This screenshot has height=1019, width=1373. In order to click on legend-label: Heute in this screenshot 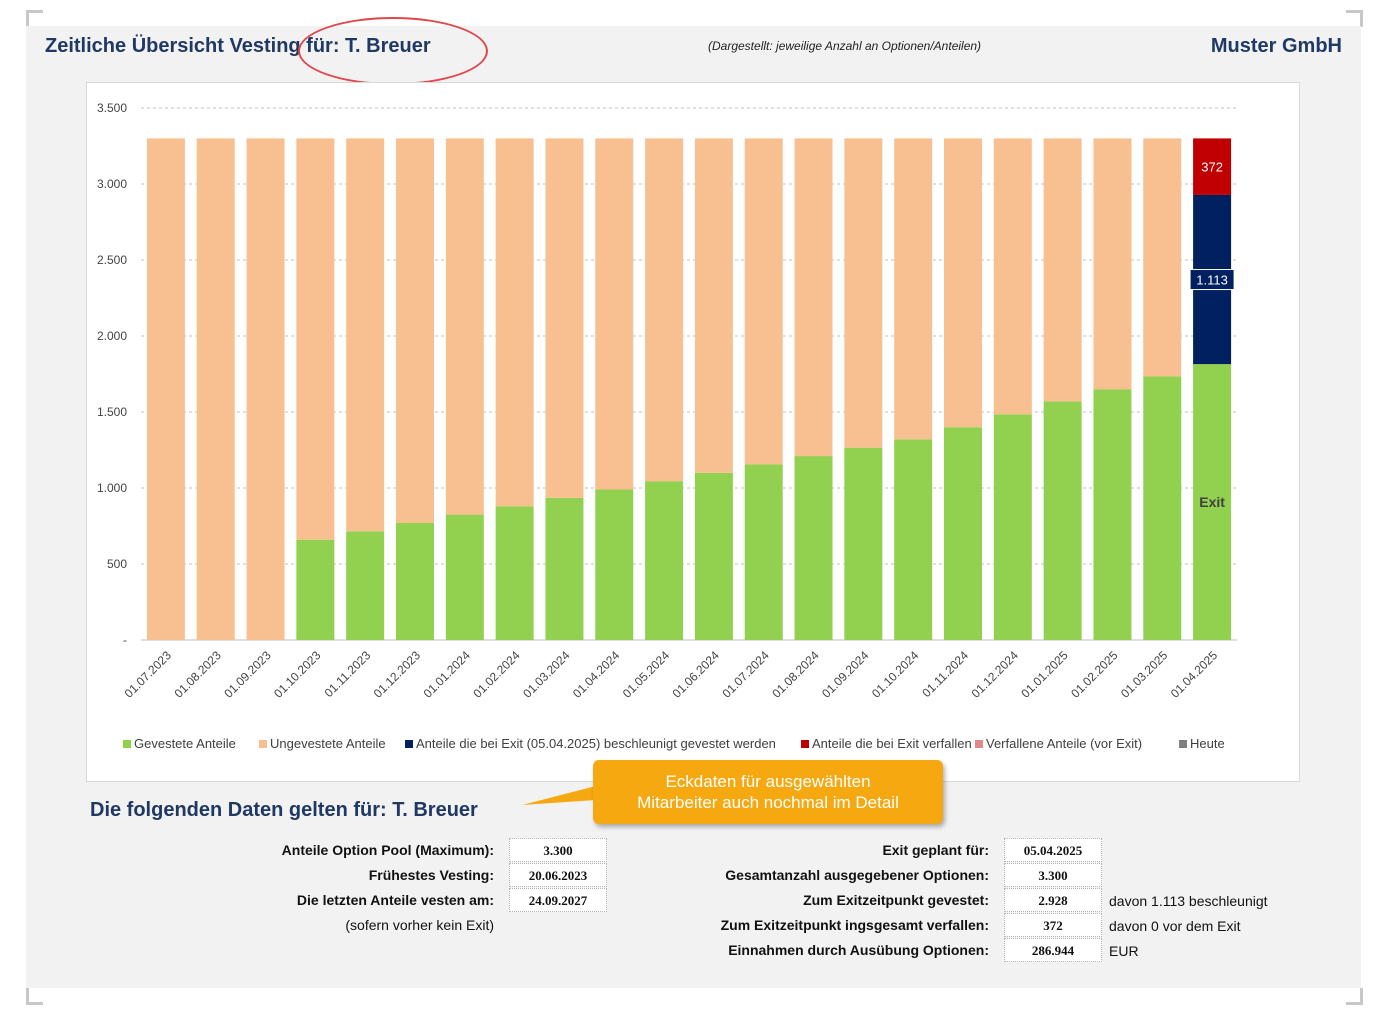, I will do `click(1207, 743)`.